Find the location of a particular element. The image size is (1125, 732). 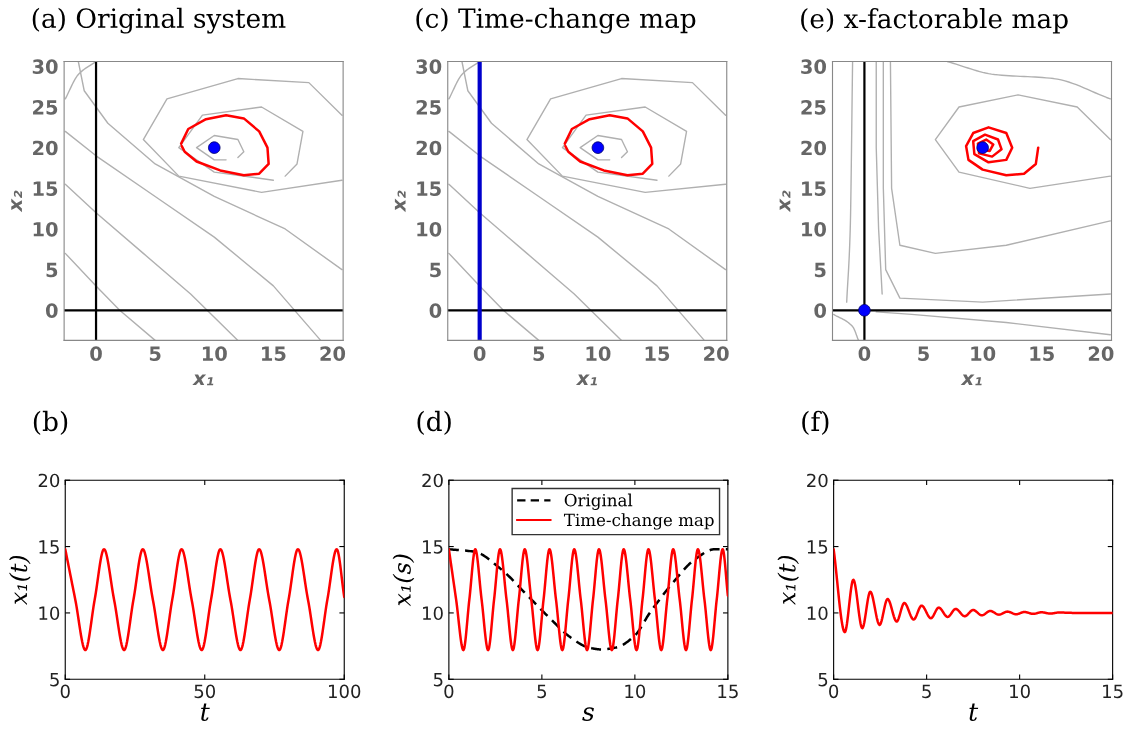

chart-title: (d) is located at coordinates (434, 423).